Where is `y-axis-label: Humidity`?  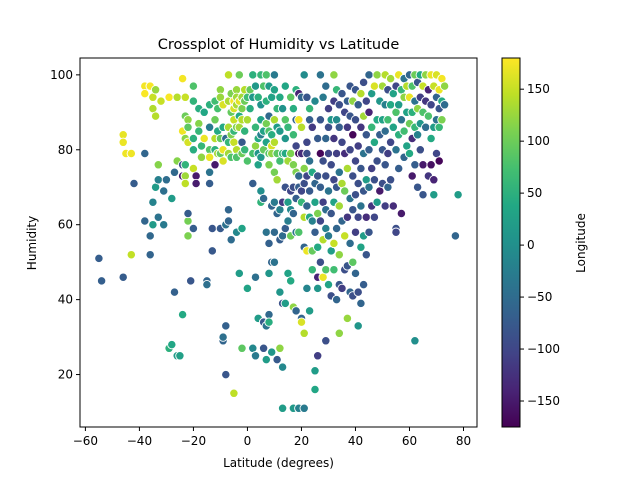 y-axis-label: Humidity is located at coordinates (32, 243).